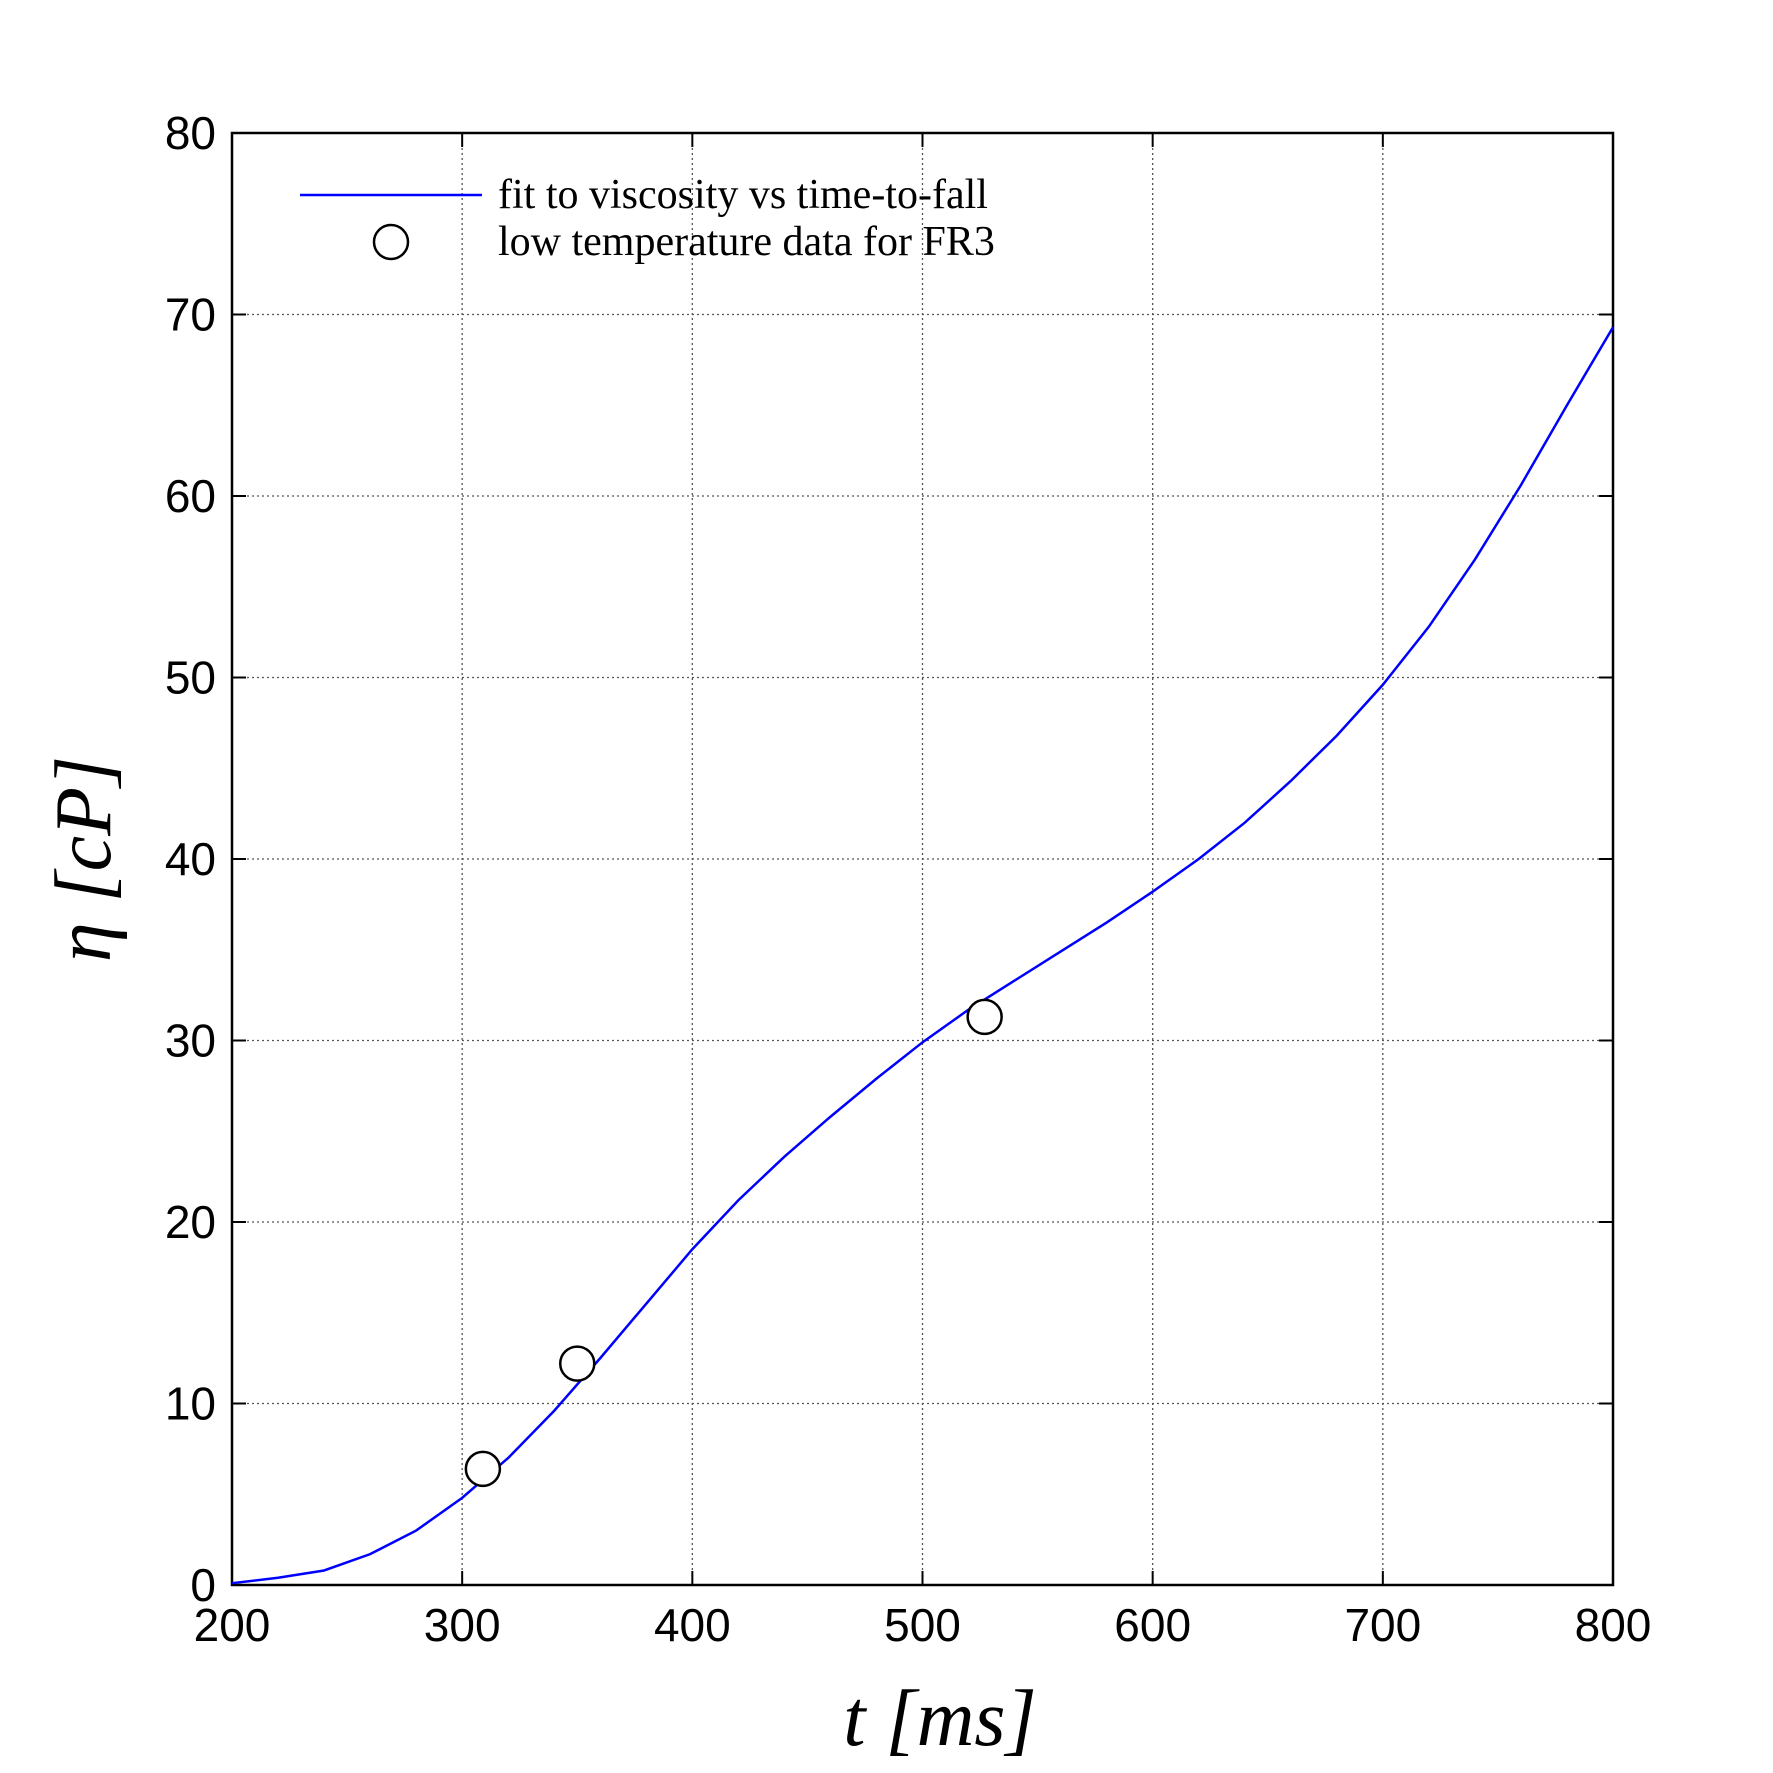 This screenshot has width=1773, height=1773. I want to click on legend-label: low temperature data for FR3, so click(746, 242).